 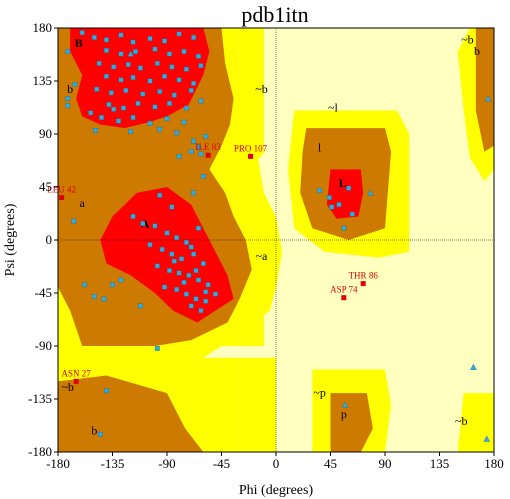 What do you see at coordinates (43, 239) in the screenshot?
I see `y-axis-ticks: 180 135 90 45 0 -45 -90 -135 -180` at bounding box center [43, 239].